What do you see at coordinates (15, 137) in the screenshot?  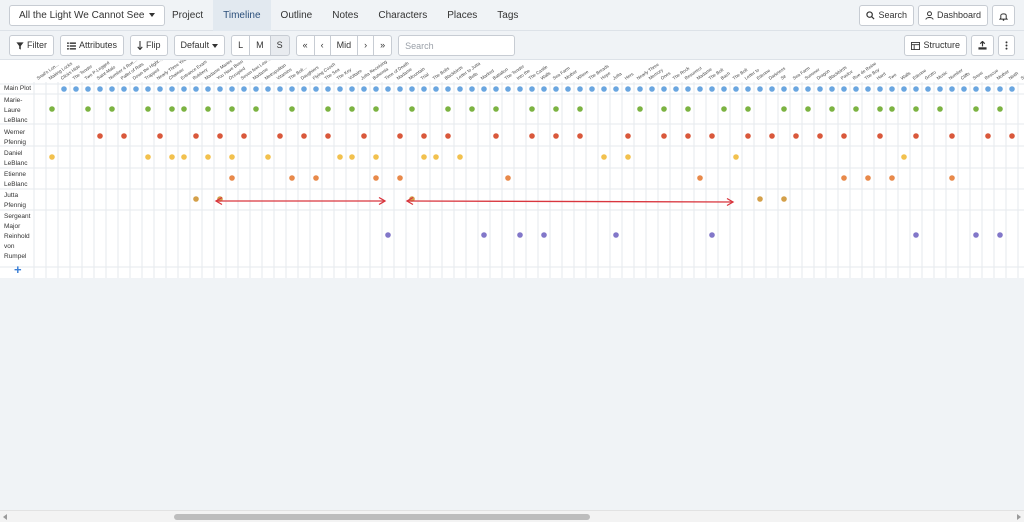 I see `row-label-werner: Werner Pfennig` at bounding box center [15, 137].